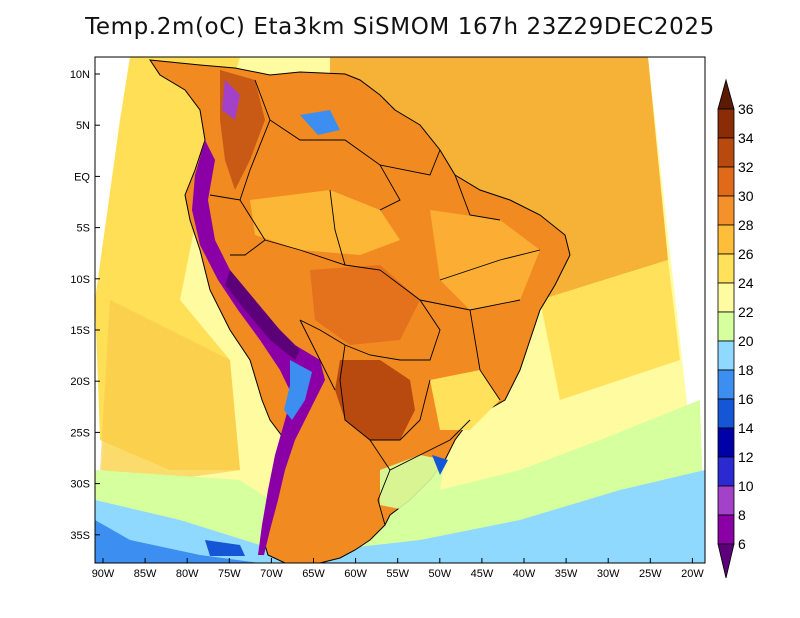  I want to click on lon-tick-label: 50W, so click(439, 574).